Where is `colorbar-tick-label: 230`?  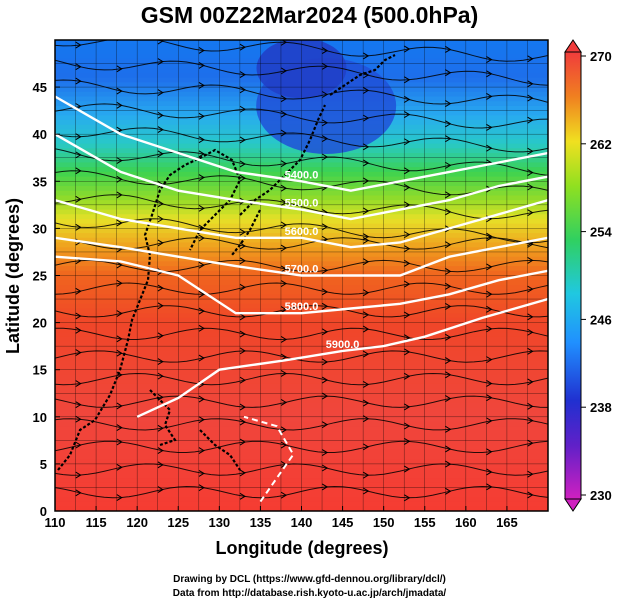 colorbar-tick-label: 230 is located at coordinates (601, 495).